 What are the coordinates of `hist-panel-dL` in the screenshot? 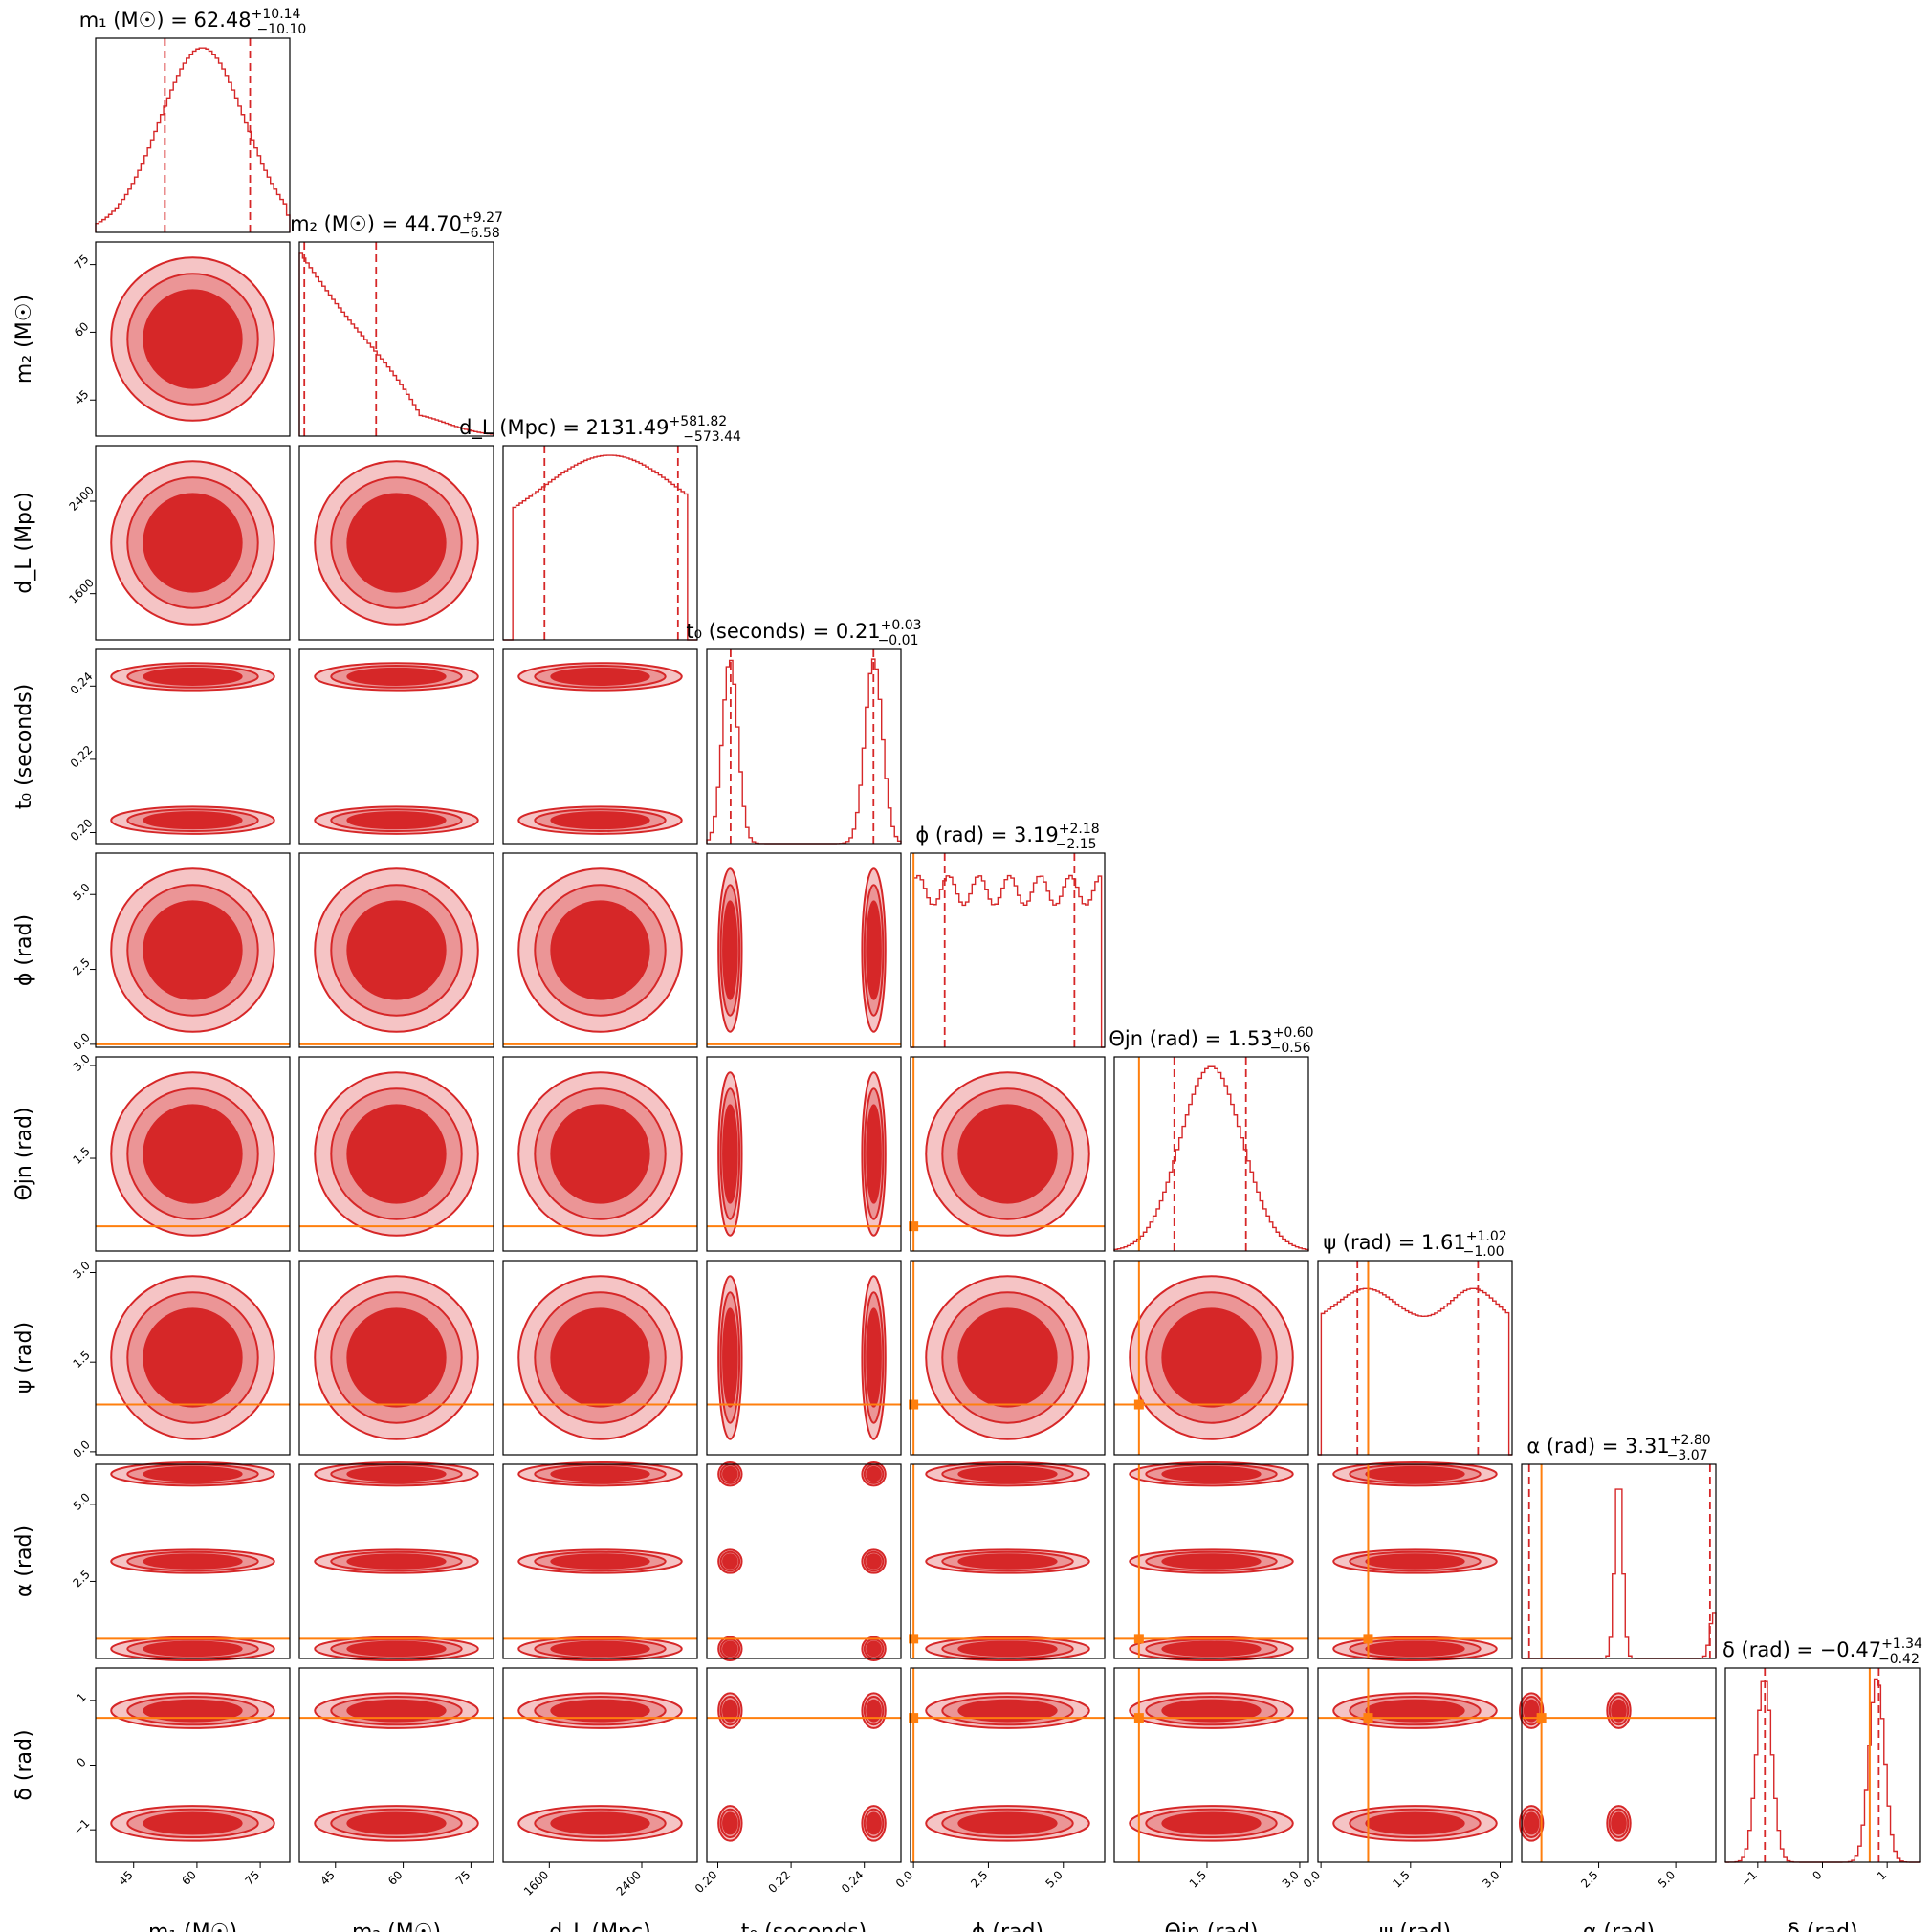 It's located at (600, 543).